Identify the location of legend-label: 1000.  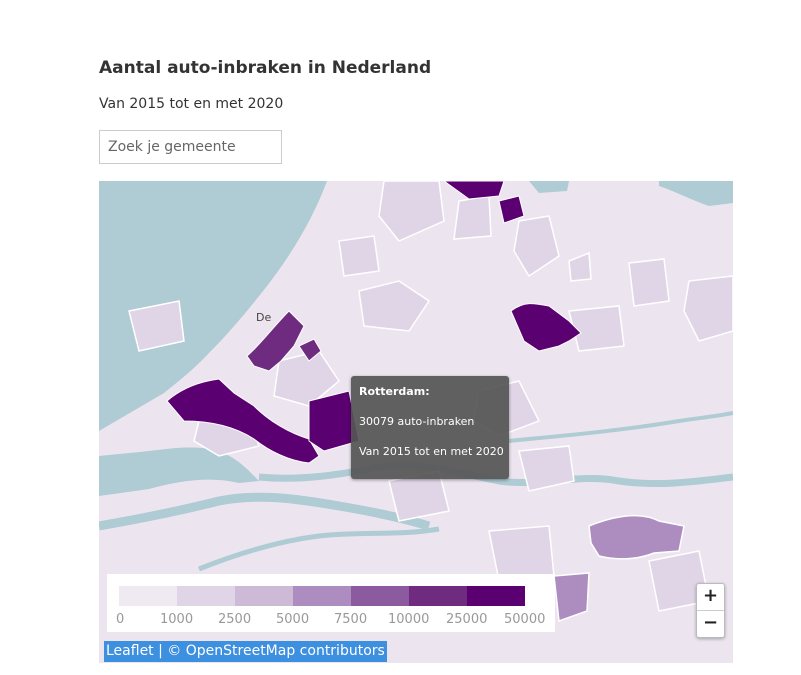
(177, 619).